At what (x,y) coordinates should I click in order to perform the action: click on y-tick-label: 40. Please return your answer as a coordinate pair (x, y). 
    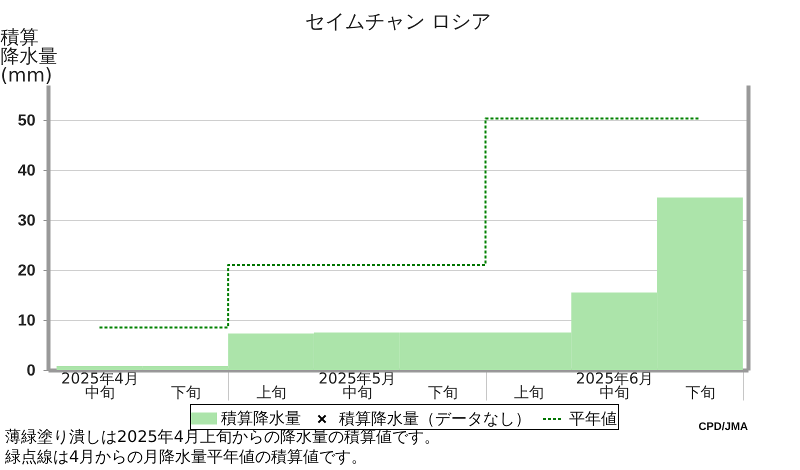
    Looking at the image, I should click on (27, 171).